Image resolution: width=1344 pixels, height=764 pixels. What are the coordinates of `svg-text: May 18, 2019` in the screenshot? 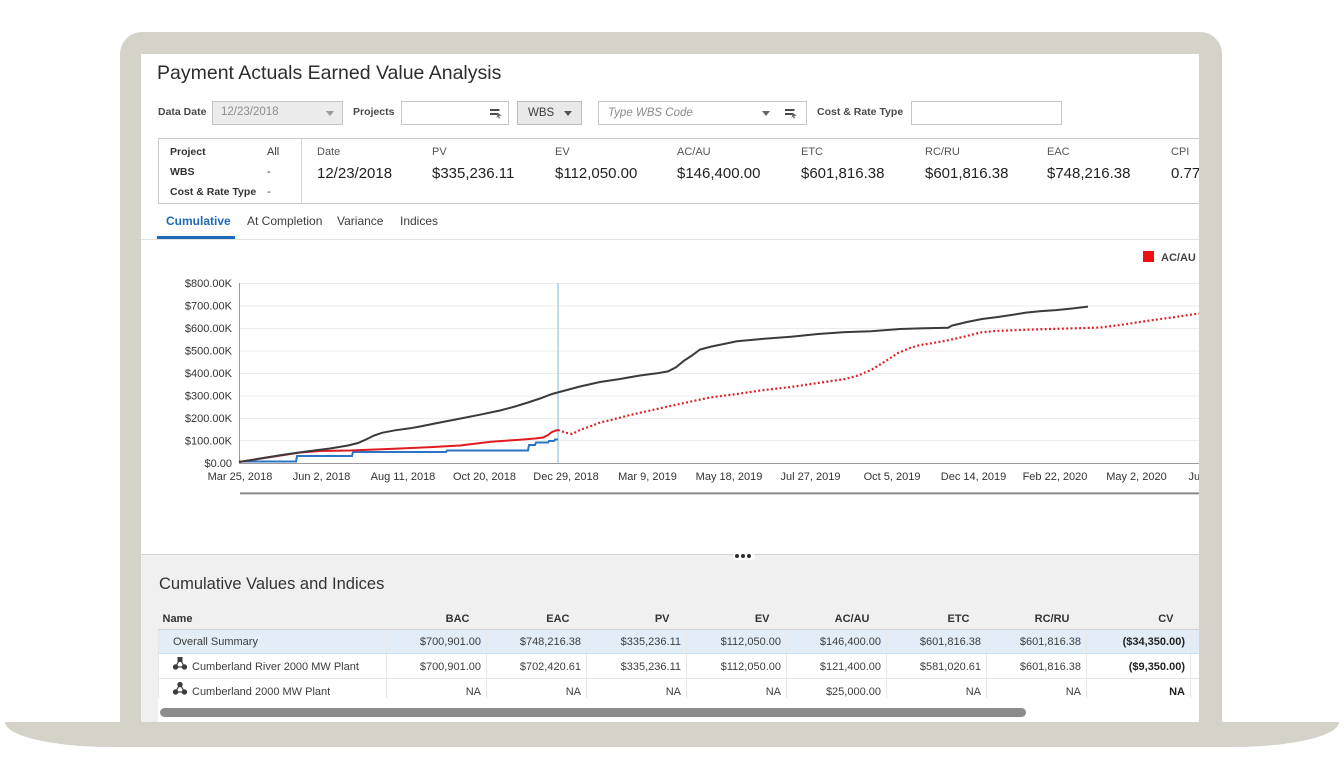 It's located at (729, 477).